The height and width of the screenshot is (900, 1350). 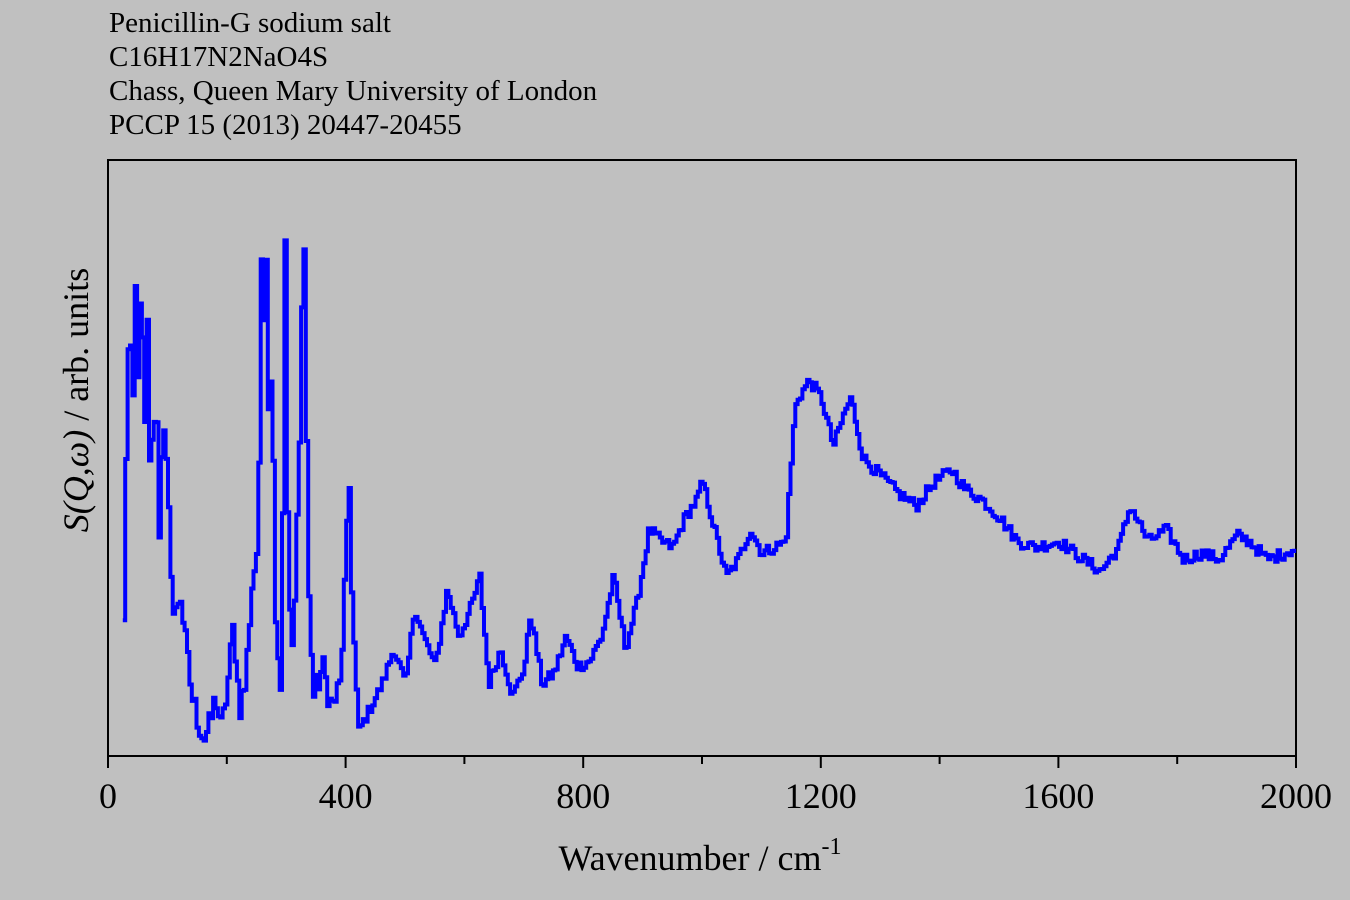 I want to click on x-axis-tick-labels: 0 400 800 1200 1600 2000, so click(x=715, y=796).